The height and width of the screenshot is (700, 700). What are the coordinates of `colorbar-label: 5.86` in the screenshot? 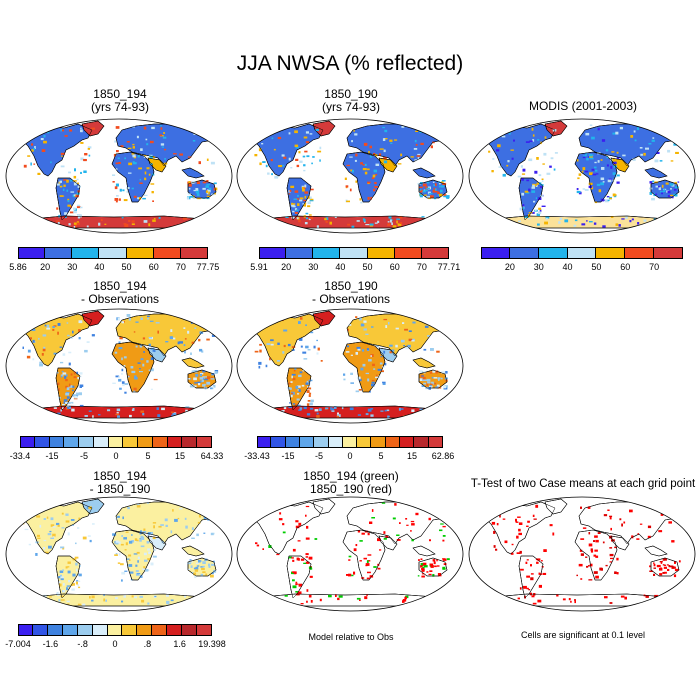 It's located at (18, 267).